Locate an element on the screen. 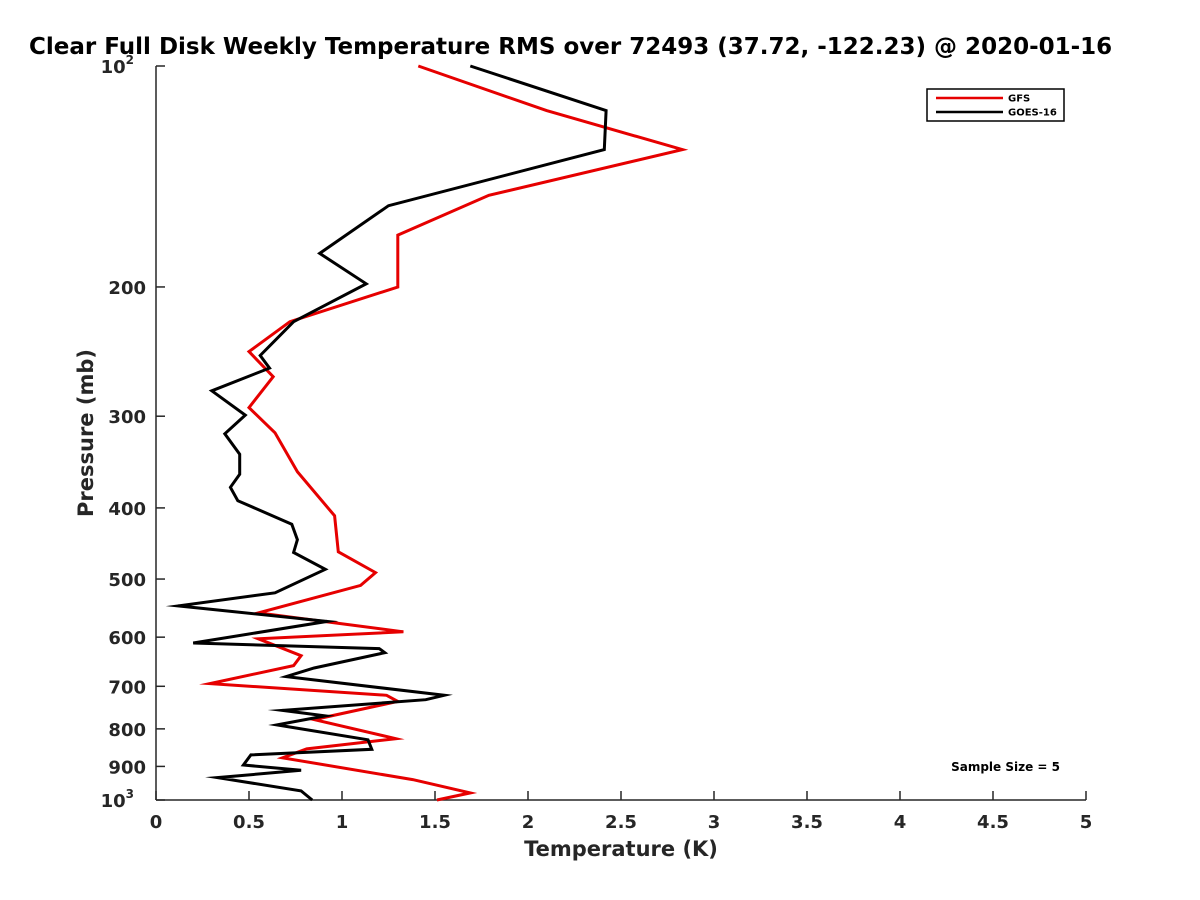  x-axis-ticks: 0 0.5 1 1.5 2 2.5 3 3.5 4 4.5 5 is located at coordinates (621, 812).